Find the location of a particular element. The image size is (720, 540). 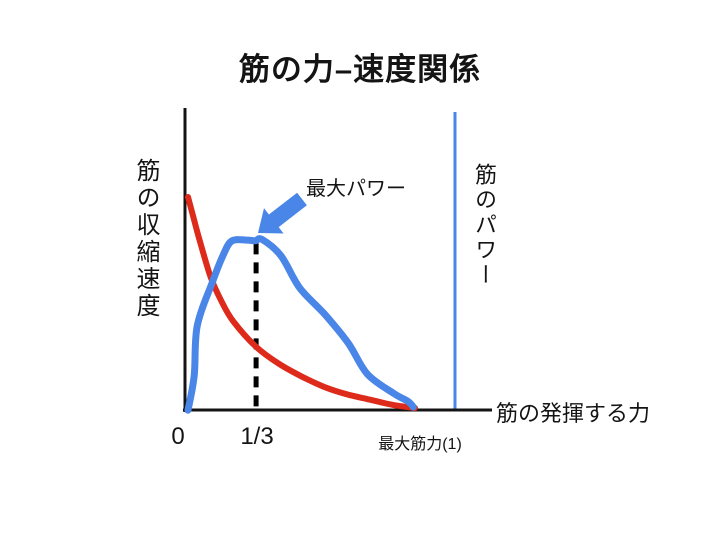

chart-title: 筋の力–速度関係 is located at coordinates (360, 69).